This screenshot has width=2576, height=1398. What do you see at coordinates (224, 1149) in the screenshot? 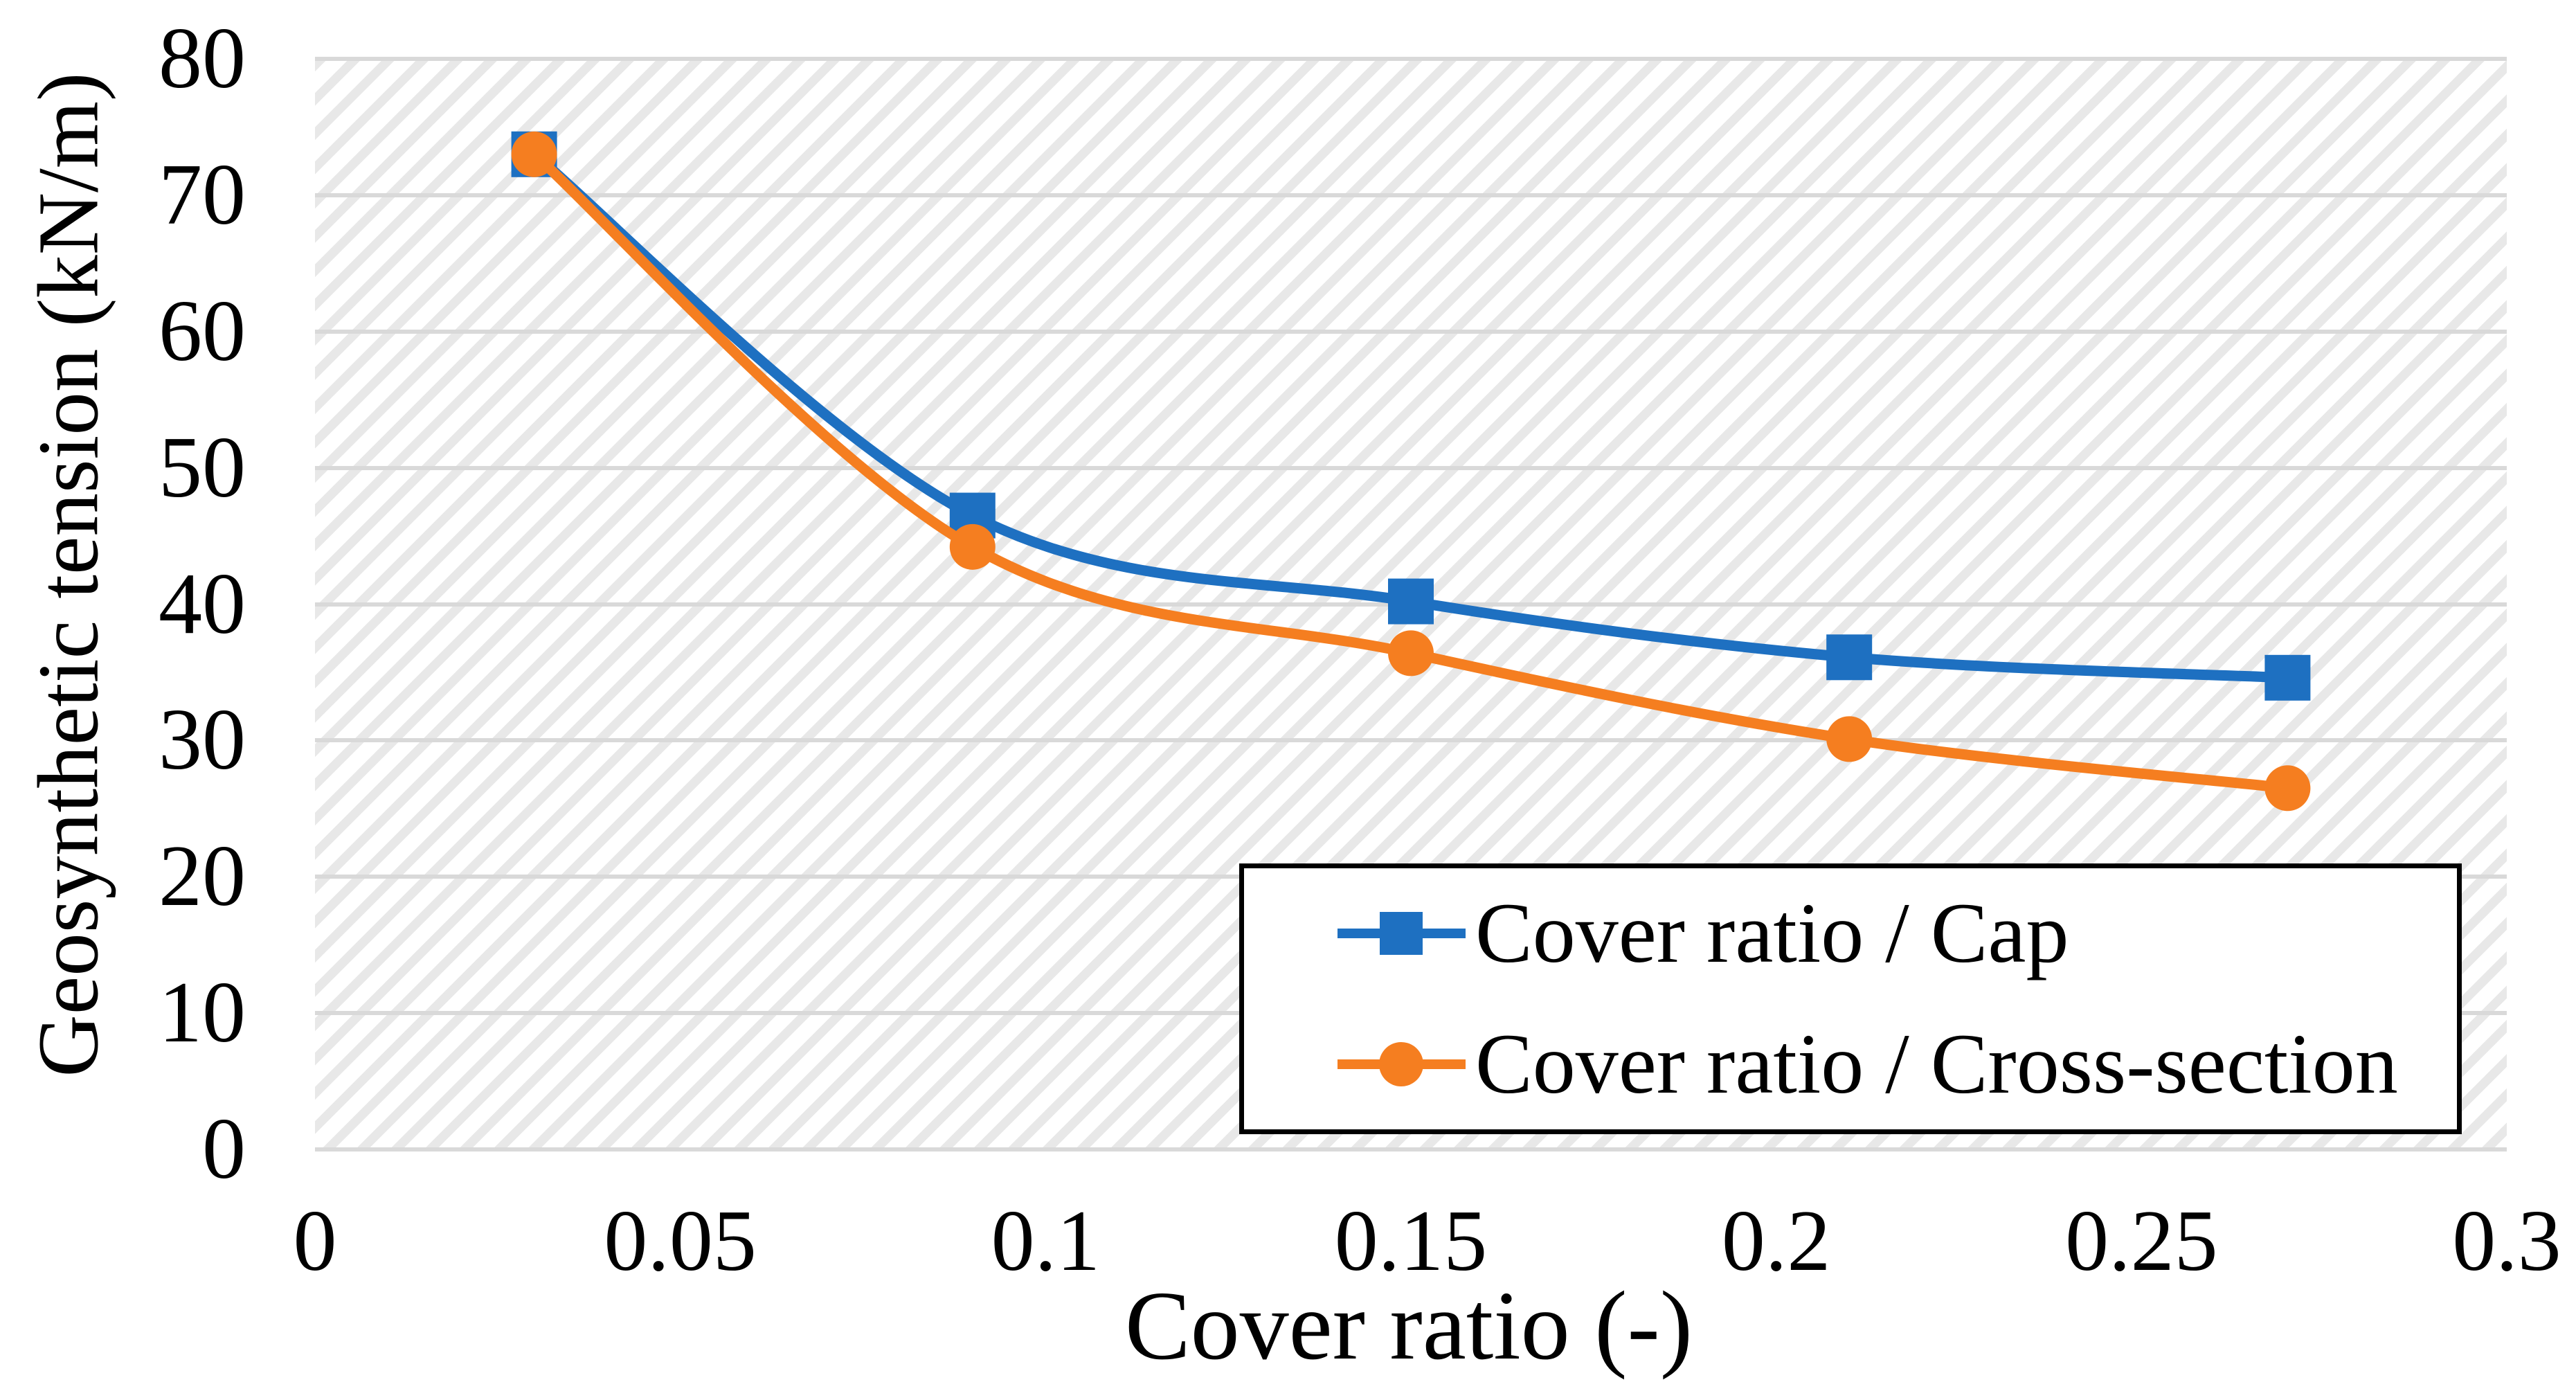
I see `y-tick-label: 0` at bounding box center [224, 1149].